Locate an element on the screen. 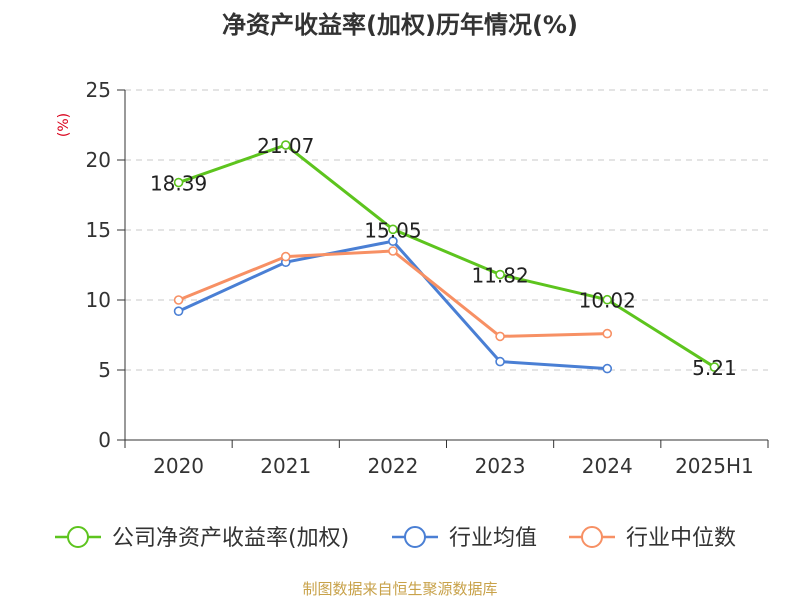 This screenshot has height=600, width=800. data-label: 18.39 is located at coordinates (178, 184).